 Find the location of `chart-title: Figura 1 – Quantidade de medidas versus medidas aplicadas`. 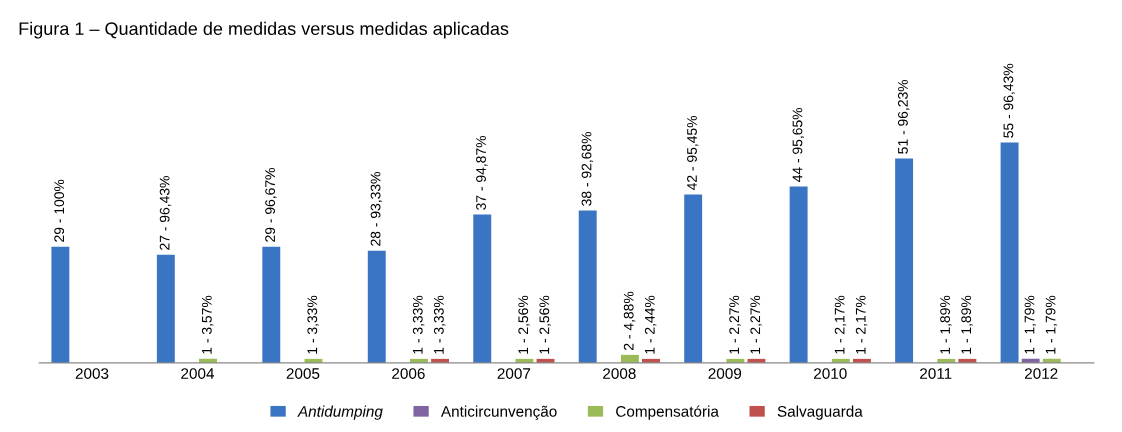

chart-title: Figura 1 – Quantidade de medidas versus medidas aplicadas is located at coordinates (264, 30).